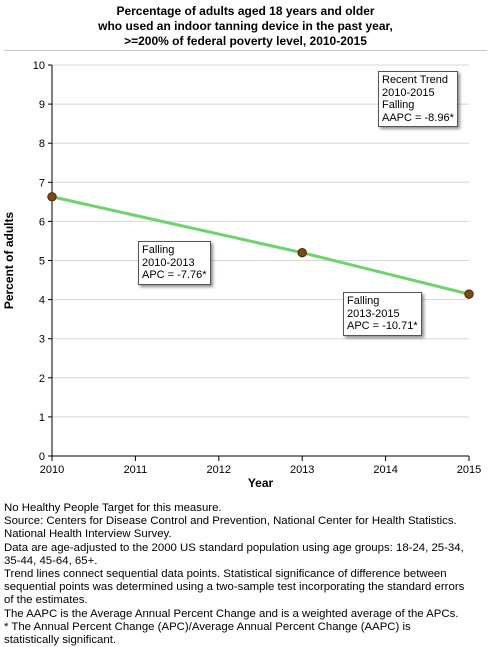 This screenshot has height=647, width=491. What do you see at coordinates (245, 50) in the screenshot?
I see `title-divider` at bounding box center [245, 50].